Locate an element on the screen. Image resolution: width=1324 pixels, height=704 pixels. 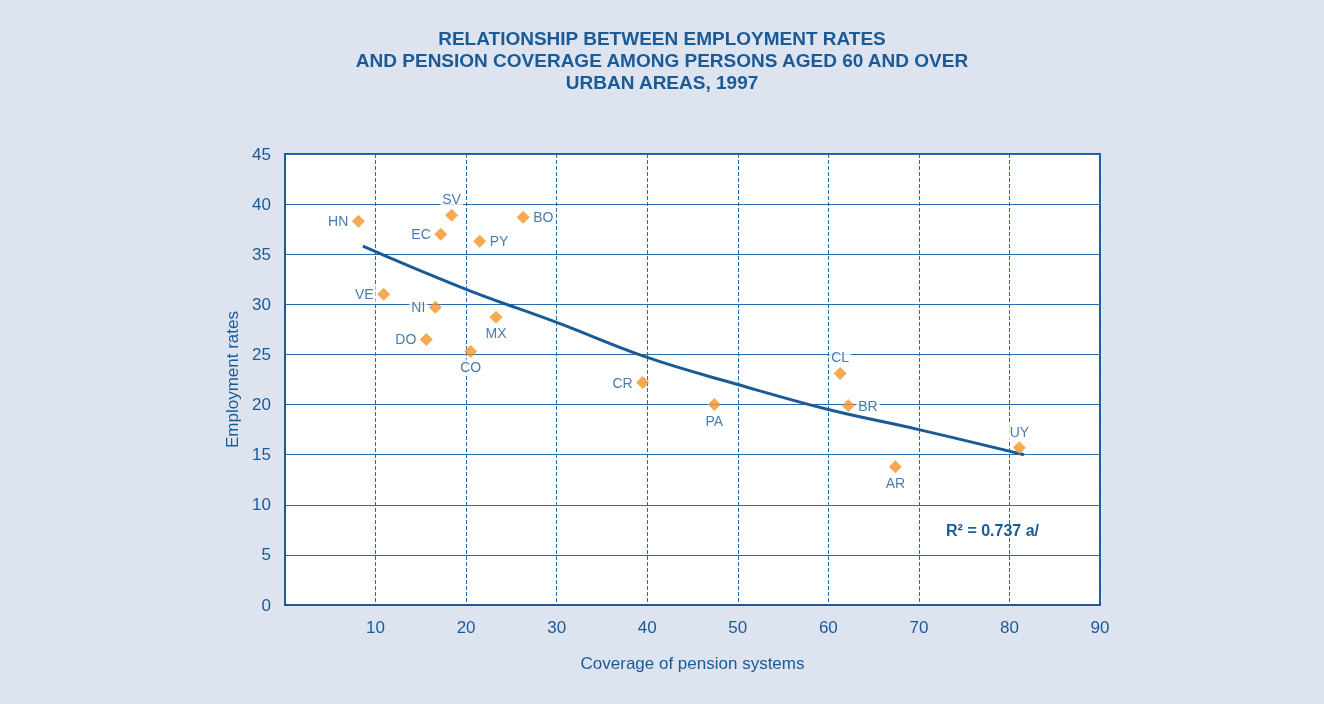
annotation: SV is located at coordinates (452, 199).